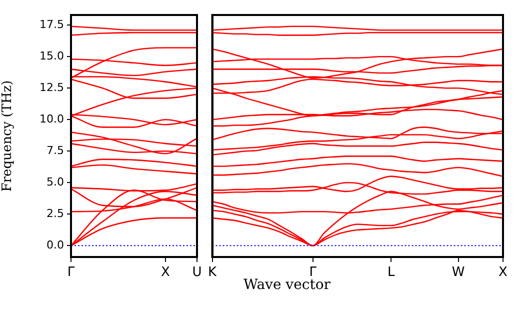 The height and width of the screenshot is (310, 524). Describe the element at coordinates (212, 272) in the screenshot. I see `x-tick-label: K` at that location.